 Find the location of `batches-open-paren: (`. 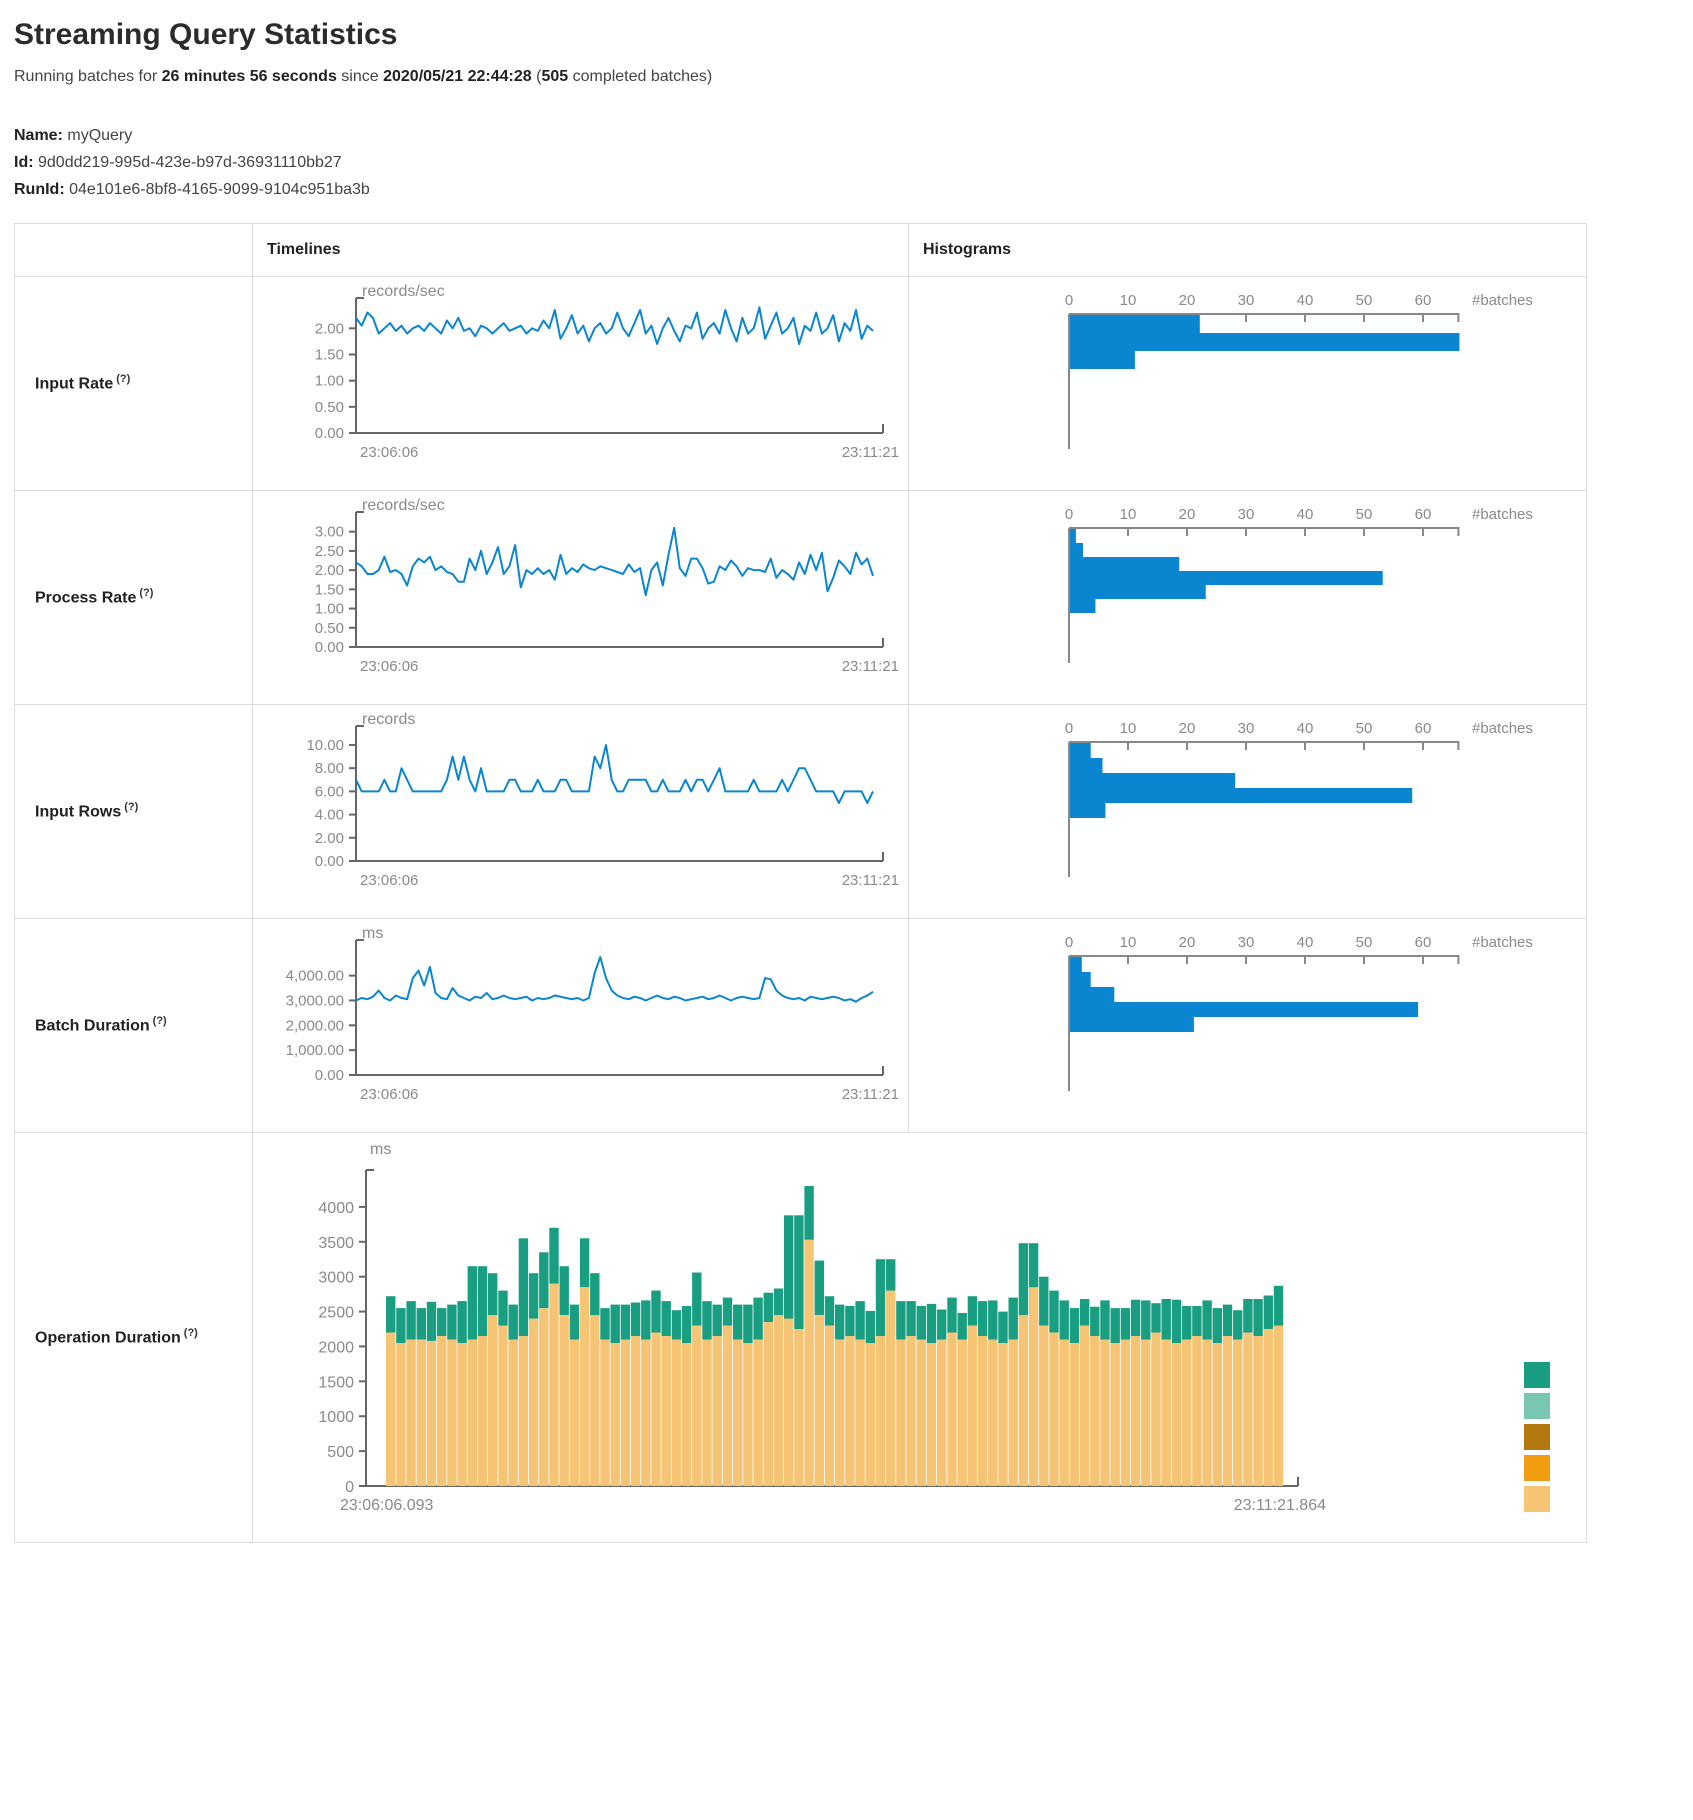

batches-open-paren: ( is located at coordinates (536, 76).